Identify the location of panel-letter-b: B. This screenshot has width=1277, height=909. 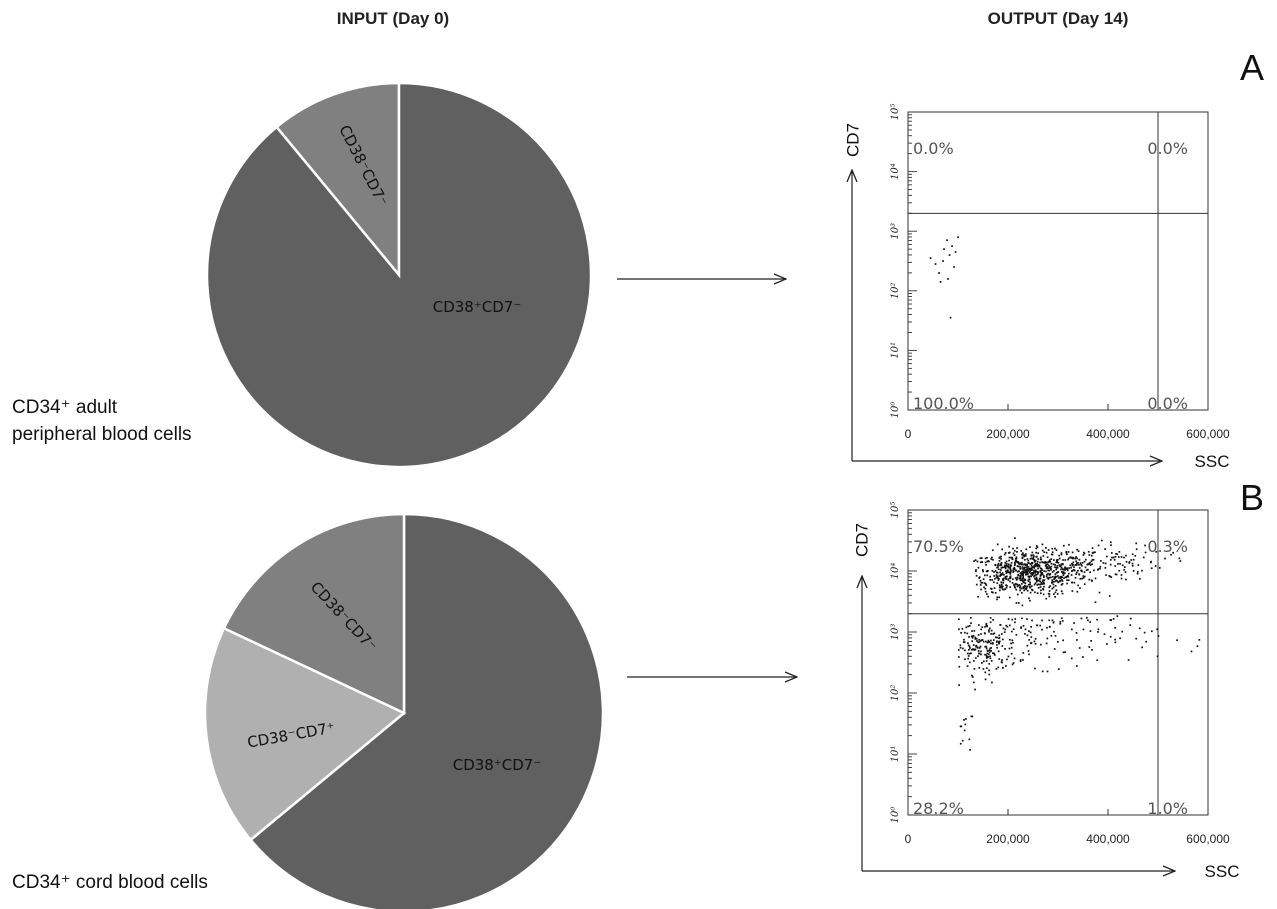
(1252, 497).